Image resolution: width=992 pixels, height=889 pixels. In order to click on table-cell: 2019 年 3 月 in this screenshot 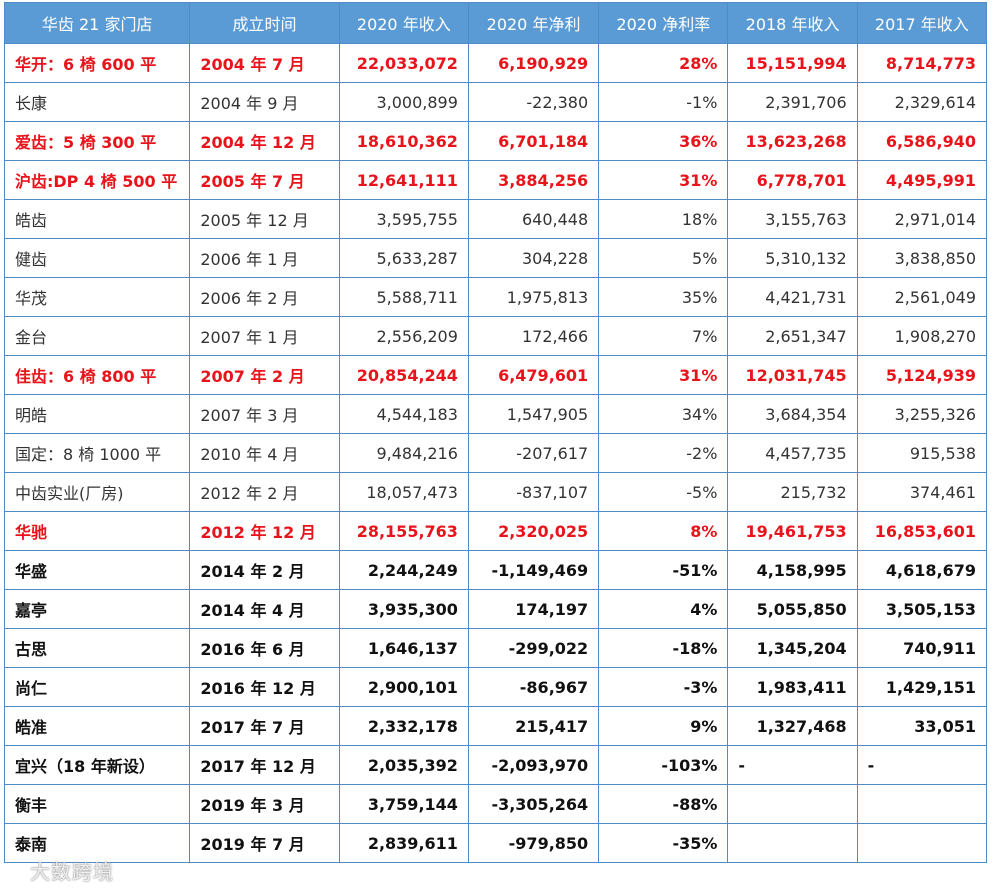, I will do `click(264, 804)`.